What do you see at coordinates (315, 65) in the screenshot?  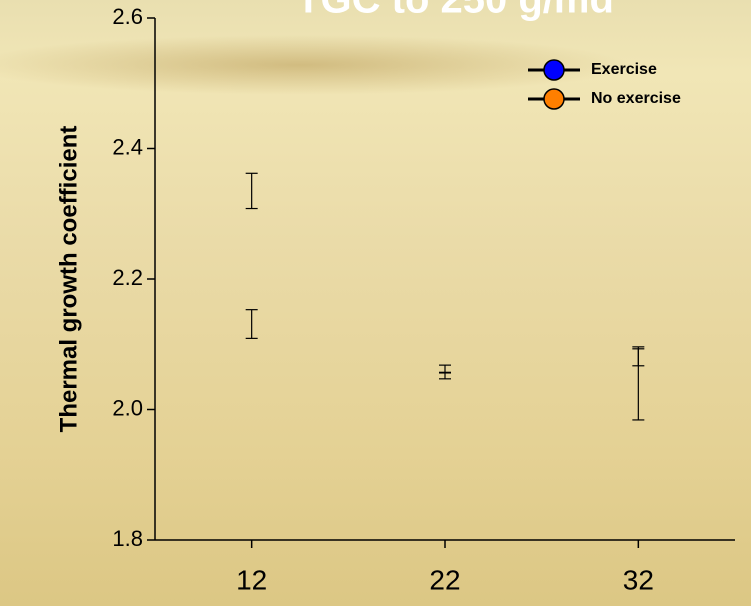 I see `background-shade` at bounding box center [315, 65].